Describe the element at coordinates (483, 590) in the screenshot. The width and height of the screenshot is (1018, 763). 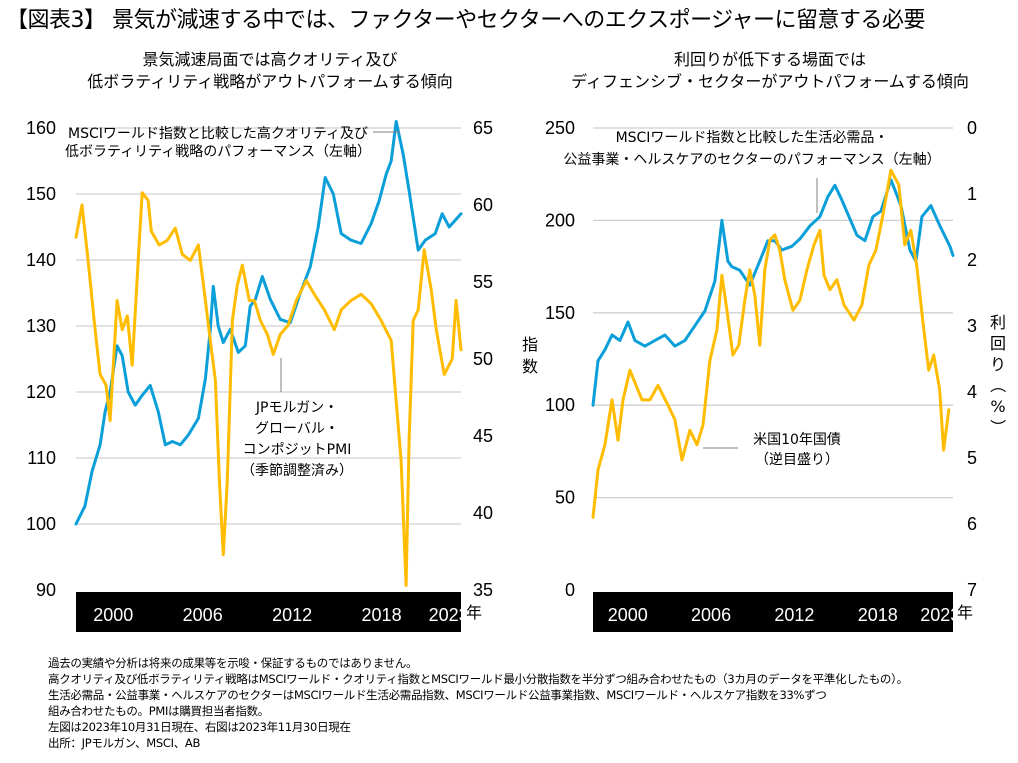
I see `left-y2-tick-label: 35` at that location.